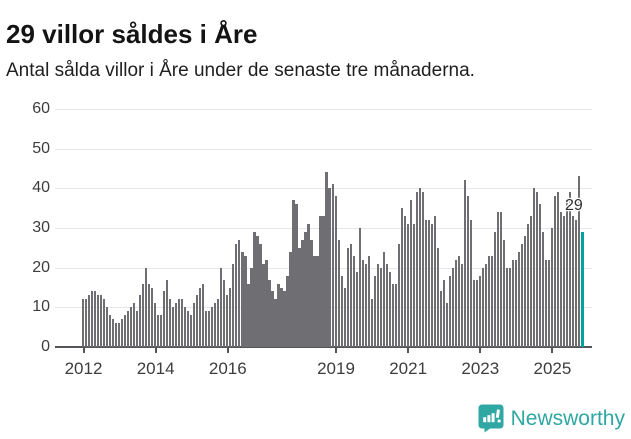 This screenshot has width=631, height=439. Describe the element at coordinates (408, 368) in the screenshot. I see `x-axis-tick-label: 2021` at that location.